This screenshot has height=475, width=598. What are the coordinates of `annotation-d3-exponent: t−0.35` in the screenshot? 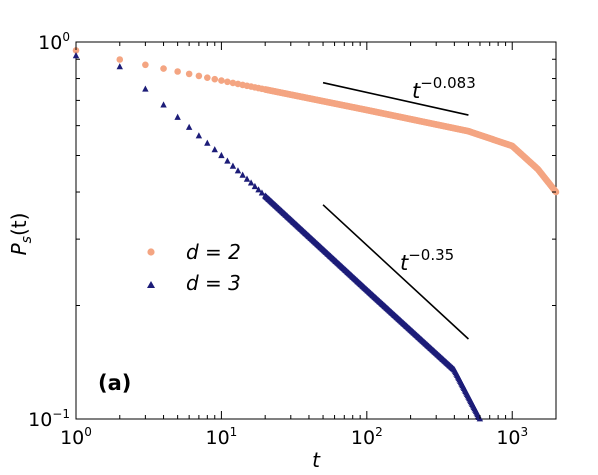 It's located at (427, 260).